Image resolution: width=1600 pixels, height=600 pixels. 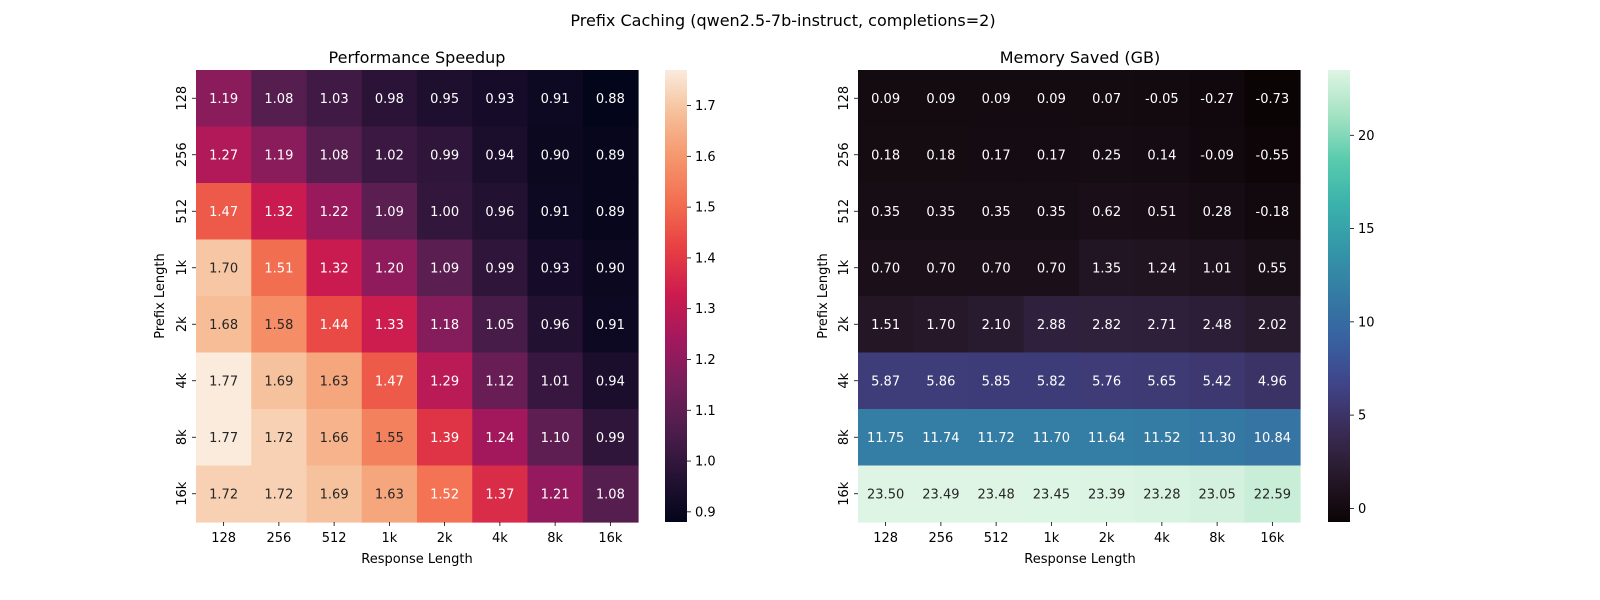 What do you see at coordinates (555, 538) in the screenshot?
I see `x-tick-label: 8k` at bounding box center [555, 538].